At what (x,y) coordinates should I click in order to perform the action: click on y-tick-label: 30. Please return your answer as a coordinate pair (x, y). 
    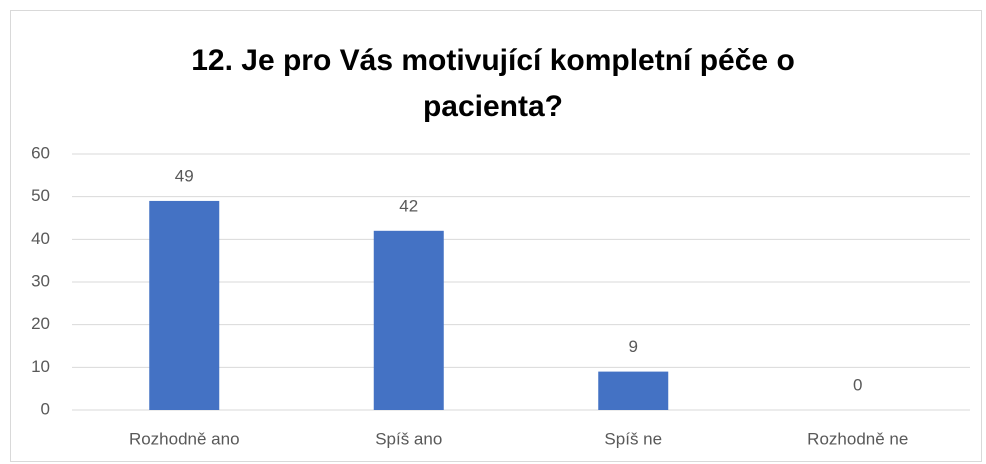
    Looking at the image, I should click on (40, 280).